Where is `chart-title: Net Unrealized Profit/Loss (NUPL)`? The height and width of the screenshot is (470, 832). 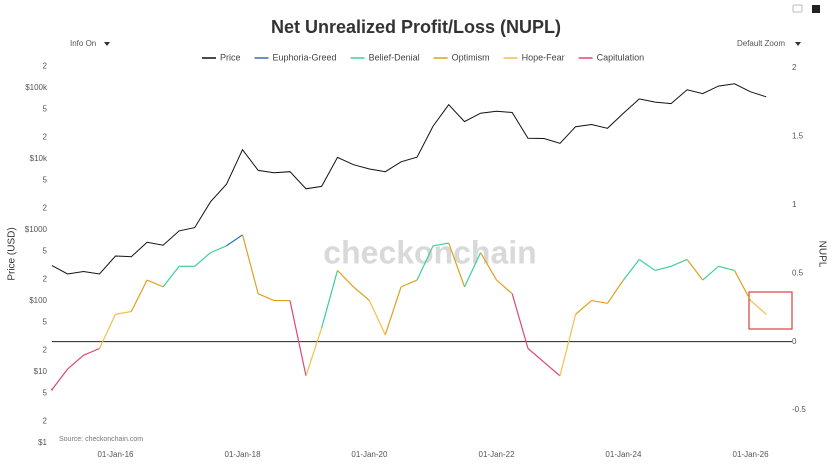
chart-title: Net Unrealized Profit/Loss (NUPL) is located at coordinates (416, 27).